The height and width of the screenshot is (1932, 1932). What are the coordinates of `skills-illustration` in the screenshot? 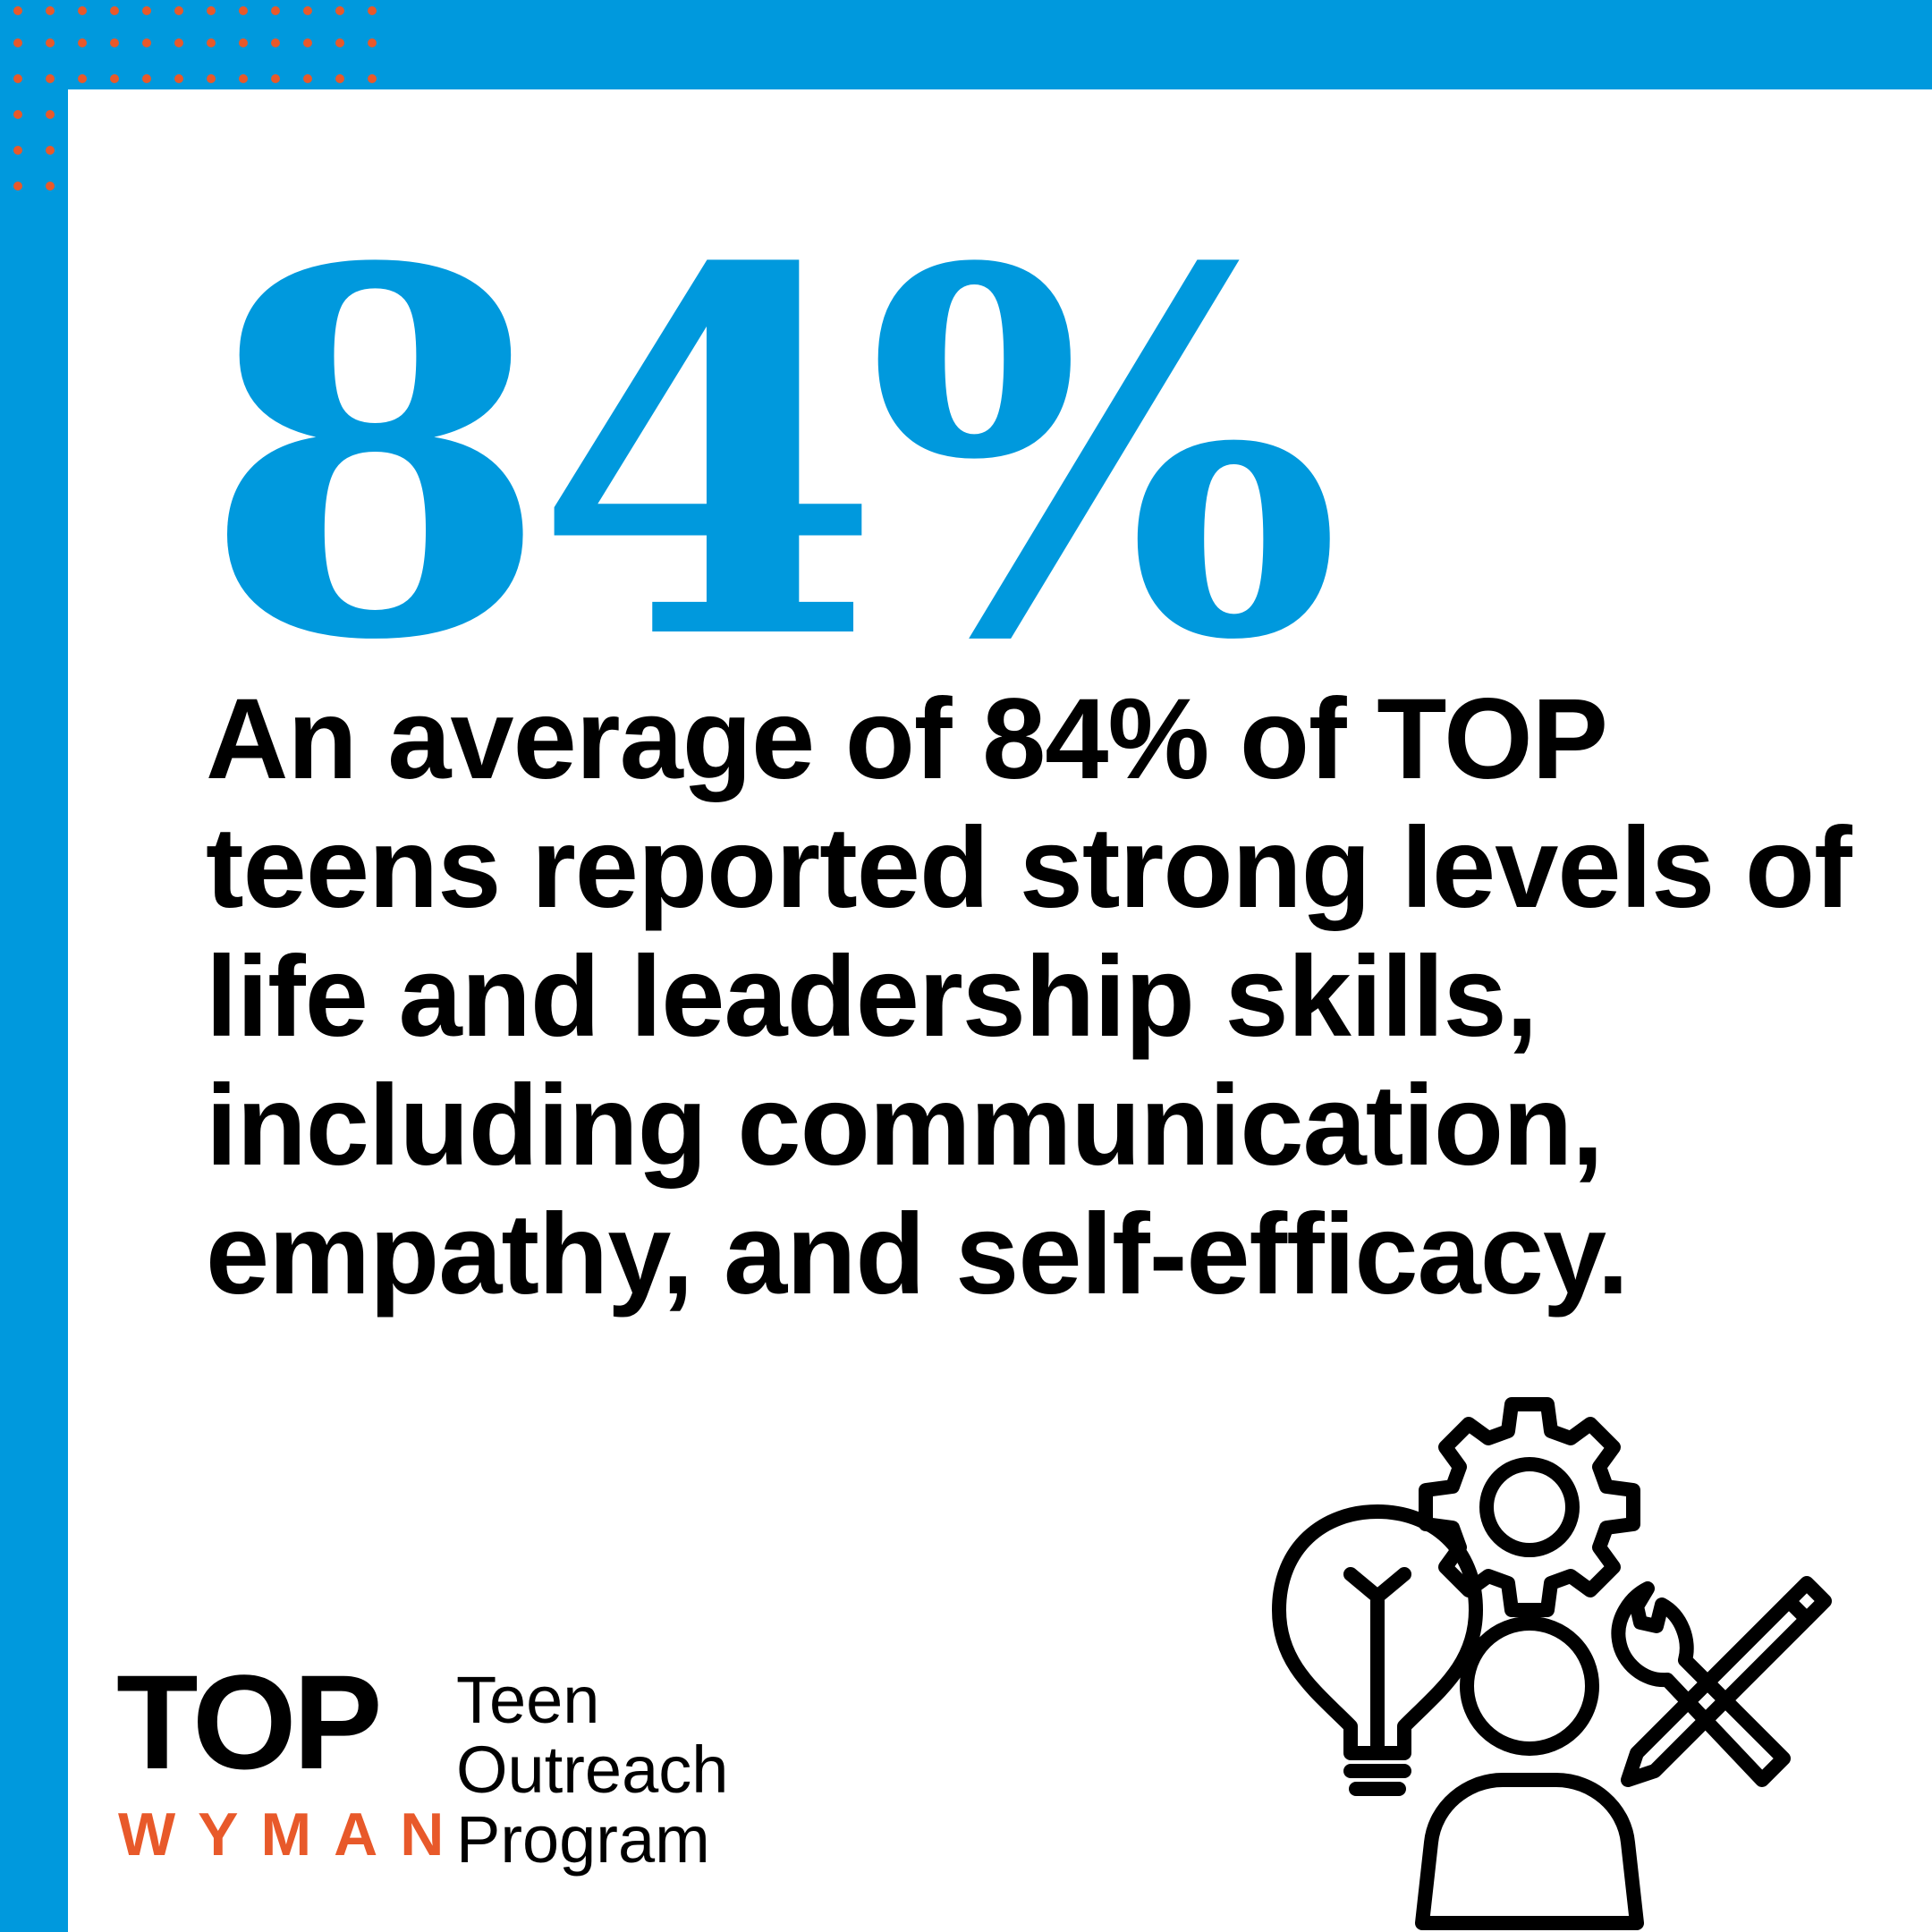 It's located at (1552, 1663).